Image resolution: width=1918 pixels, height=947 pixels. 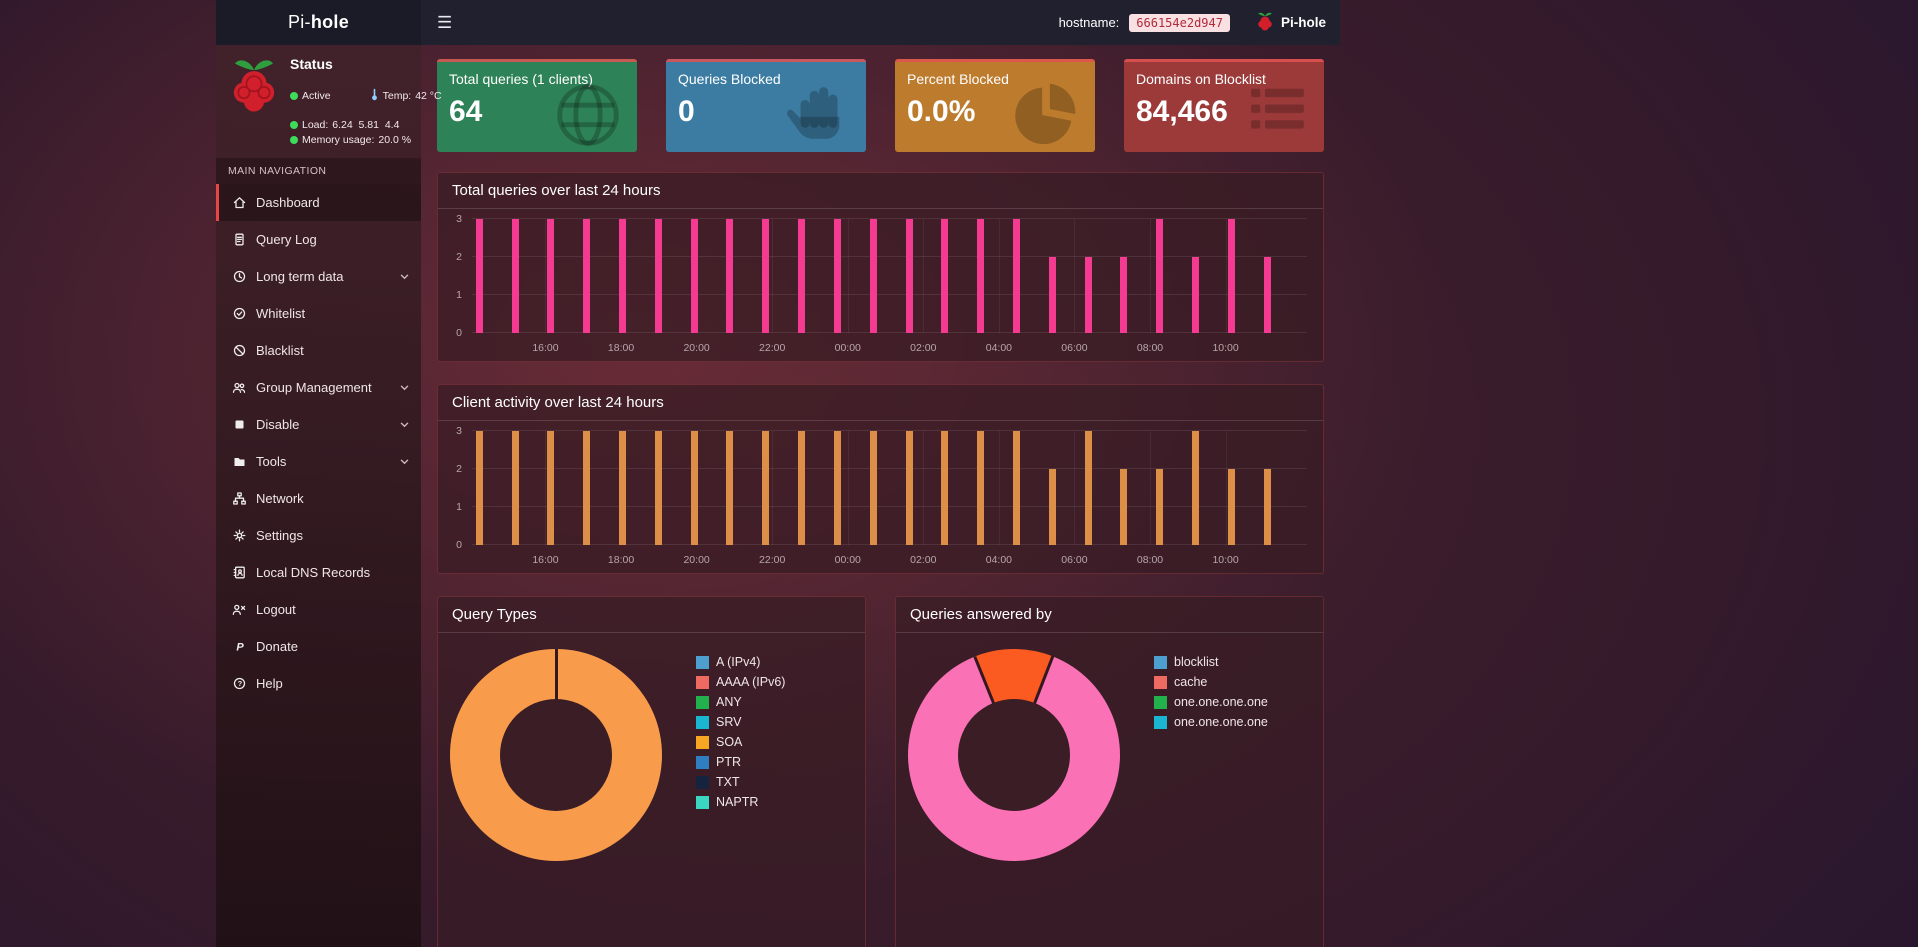 I want to click on panel-title: Client activity over last 24 hours, so click(x=558, y=402).